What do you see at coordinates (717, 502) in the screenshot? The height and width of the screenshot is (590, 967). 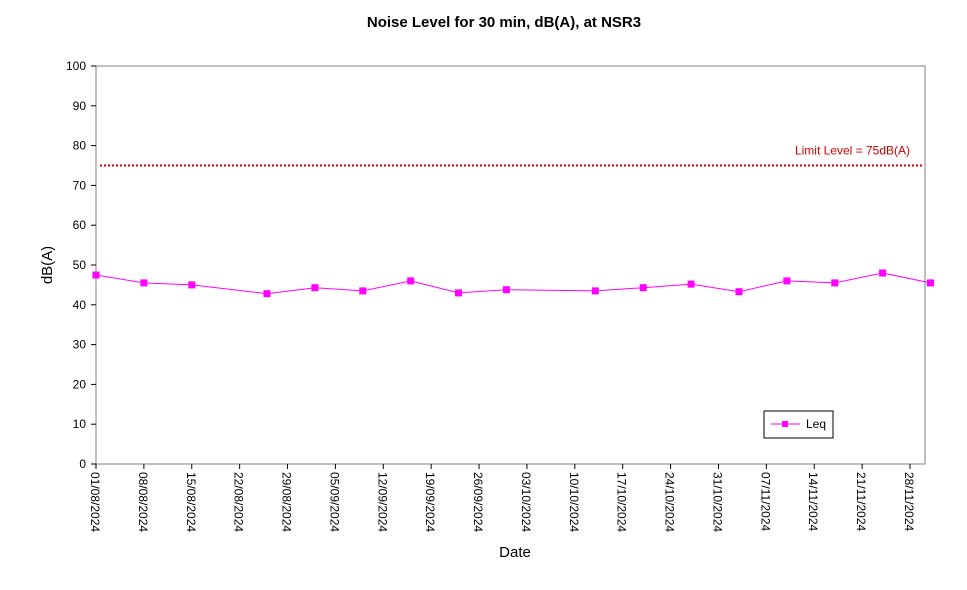 I see `x-tick-label: 31/10/2024` at bounding box center [717, 502].